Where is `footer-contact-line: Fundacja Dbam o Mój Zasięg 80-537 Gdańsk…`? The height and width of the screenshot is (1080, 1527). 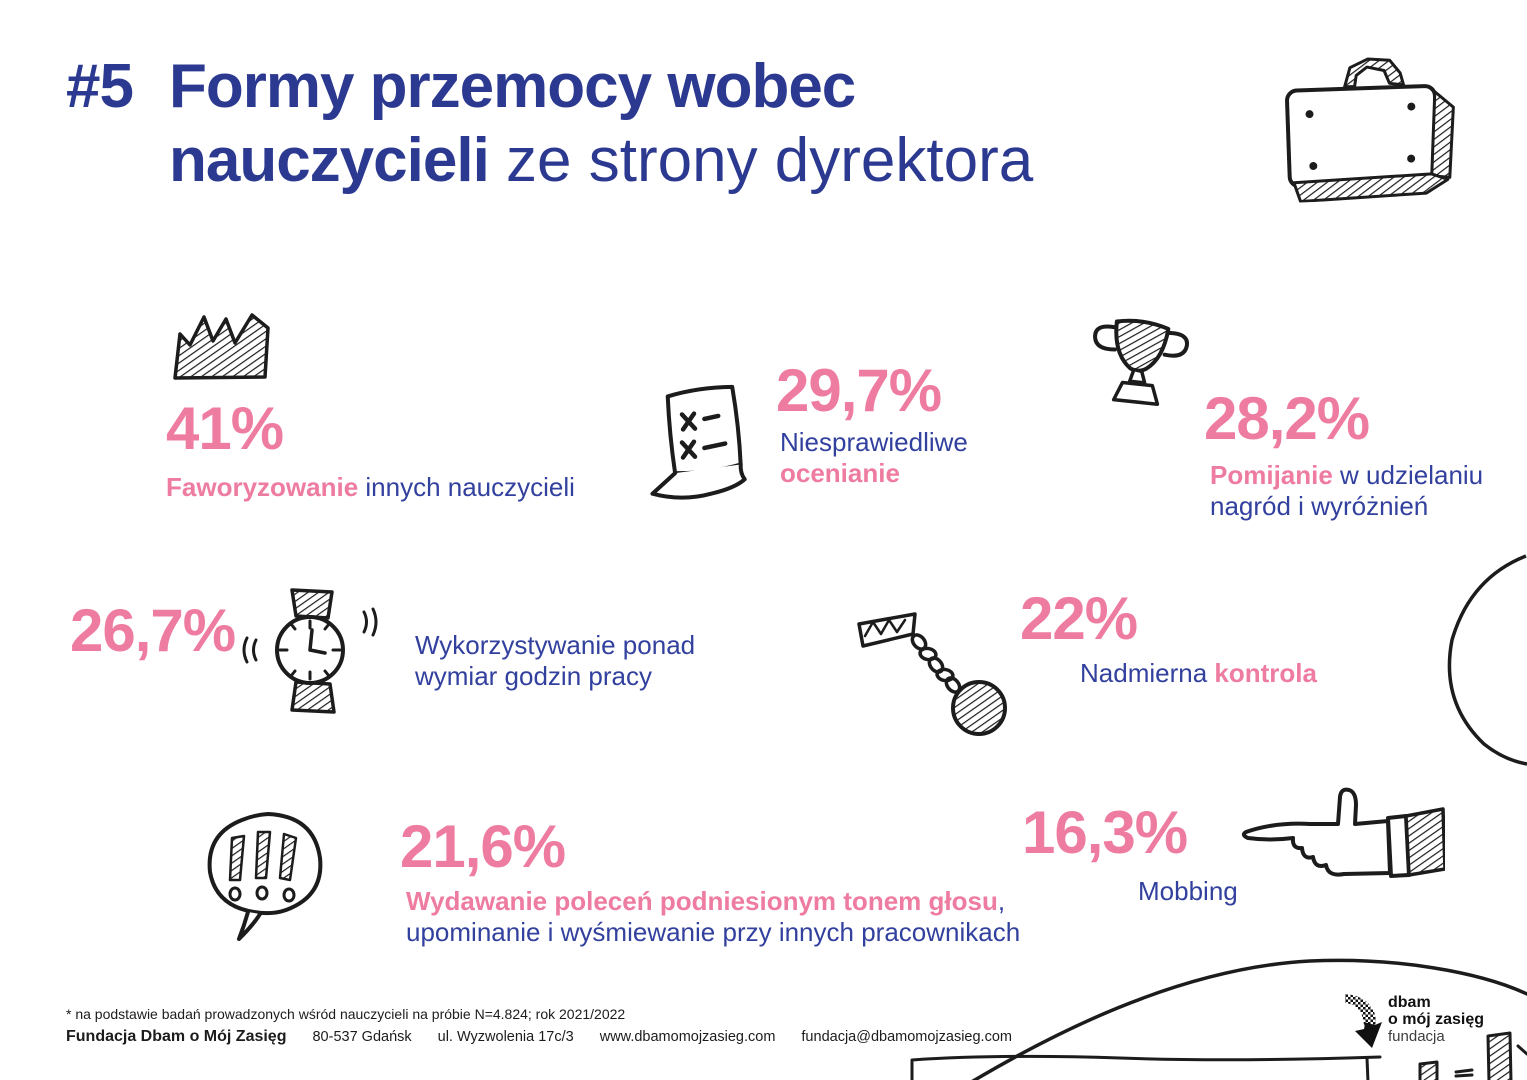 footer-contact-line: Fundacja Dbam o Mój Zasięg 80-537 Gdańsk… is located at coordinates (539, 1037).